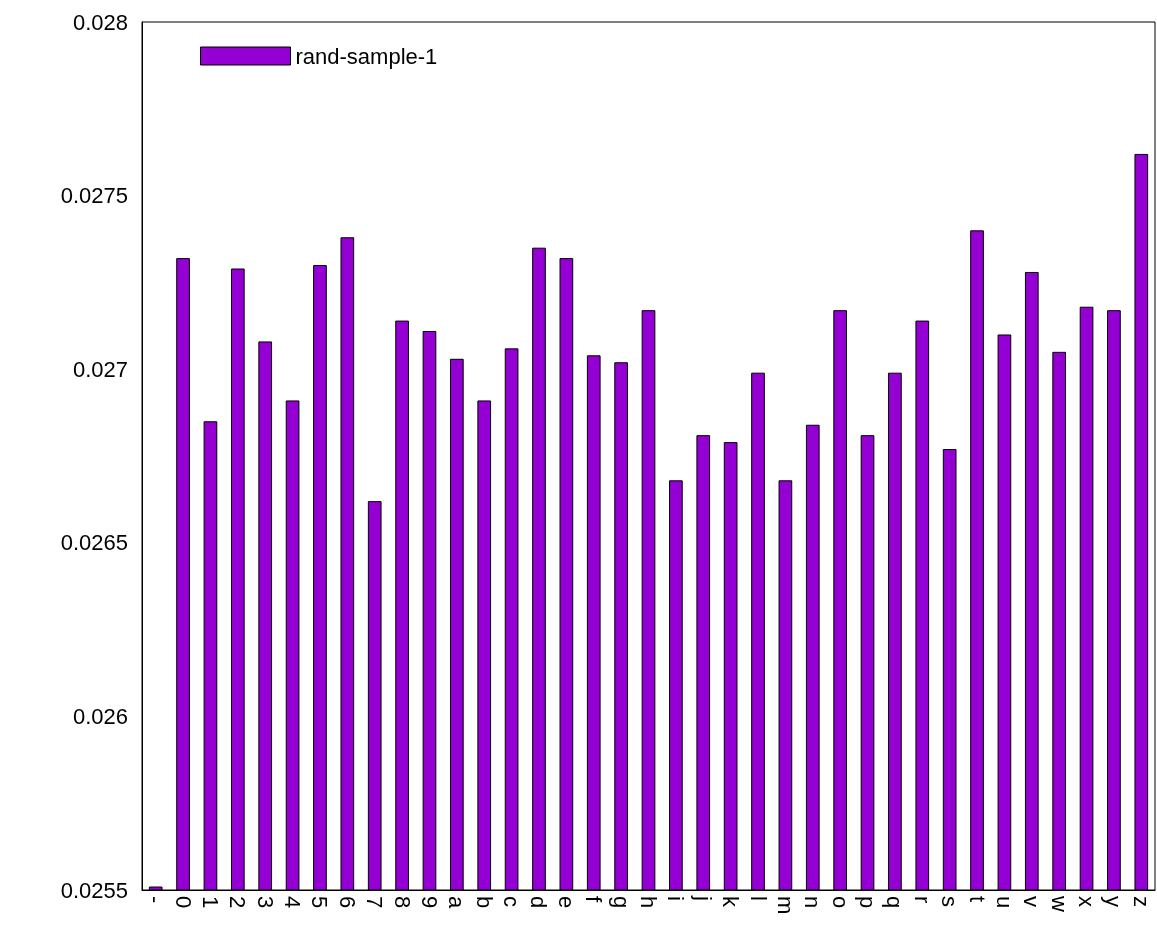  Describe the element at coordinates (731, 902) in the screenshot. I see `x-tick-label: k` at that location.